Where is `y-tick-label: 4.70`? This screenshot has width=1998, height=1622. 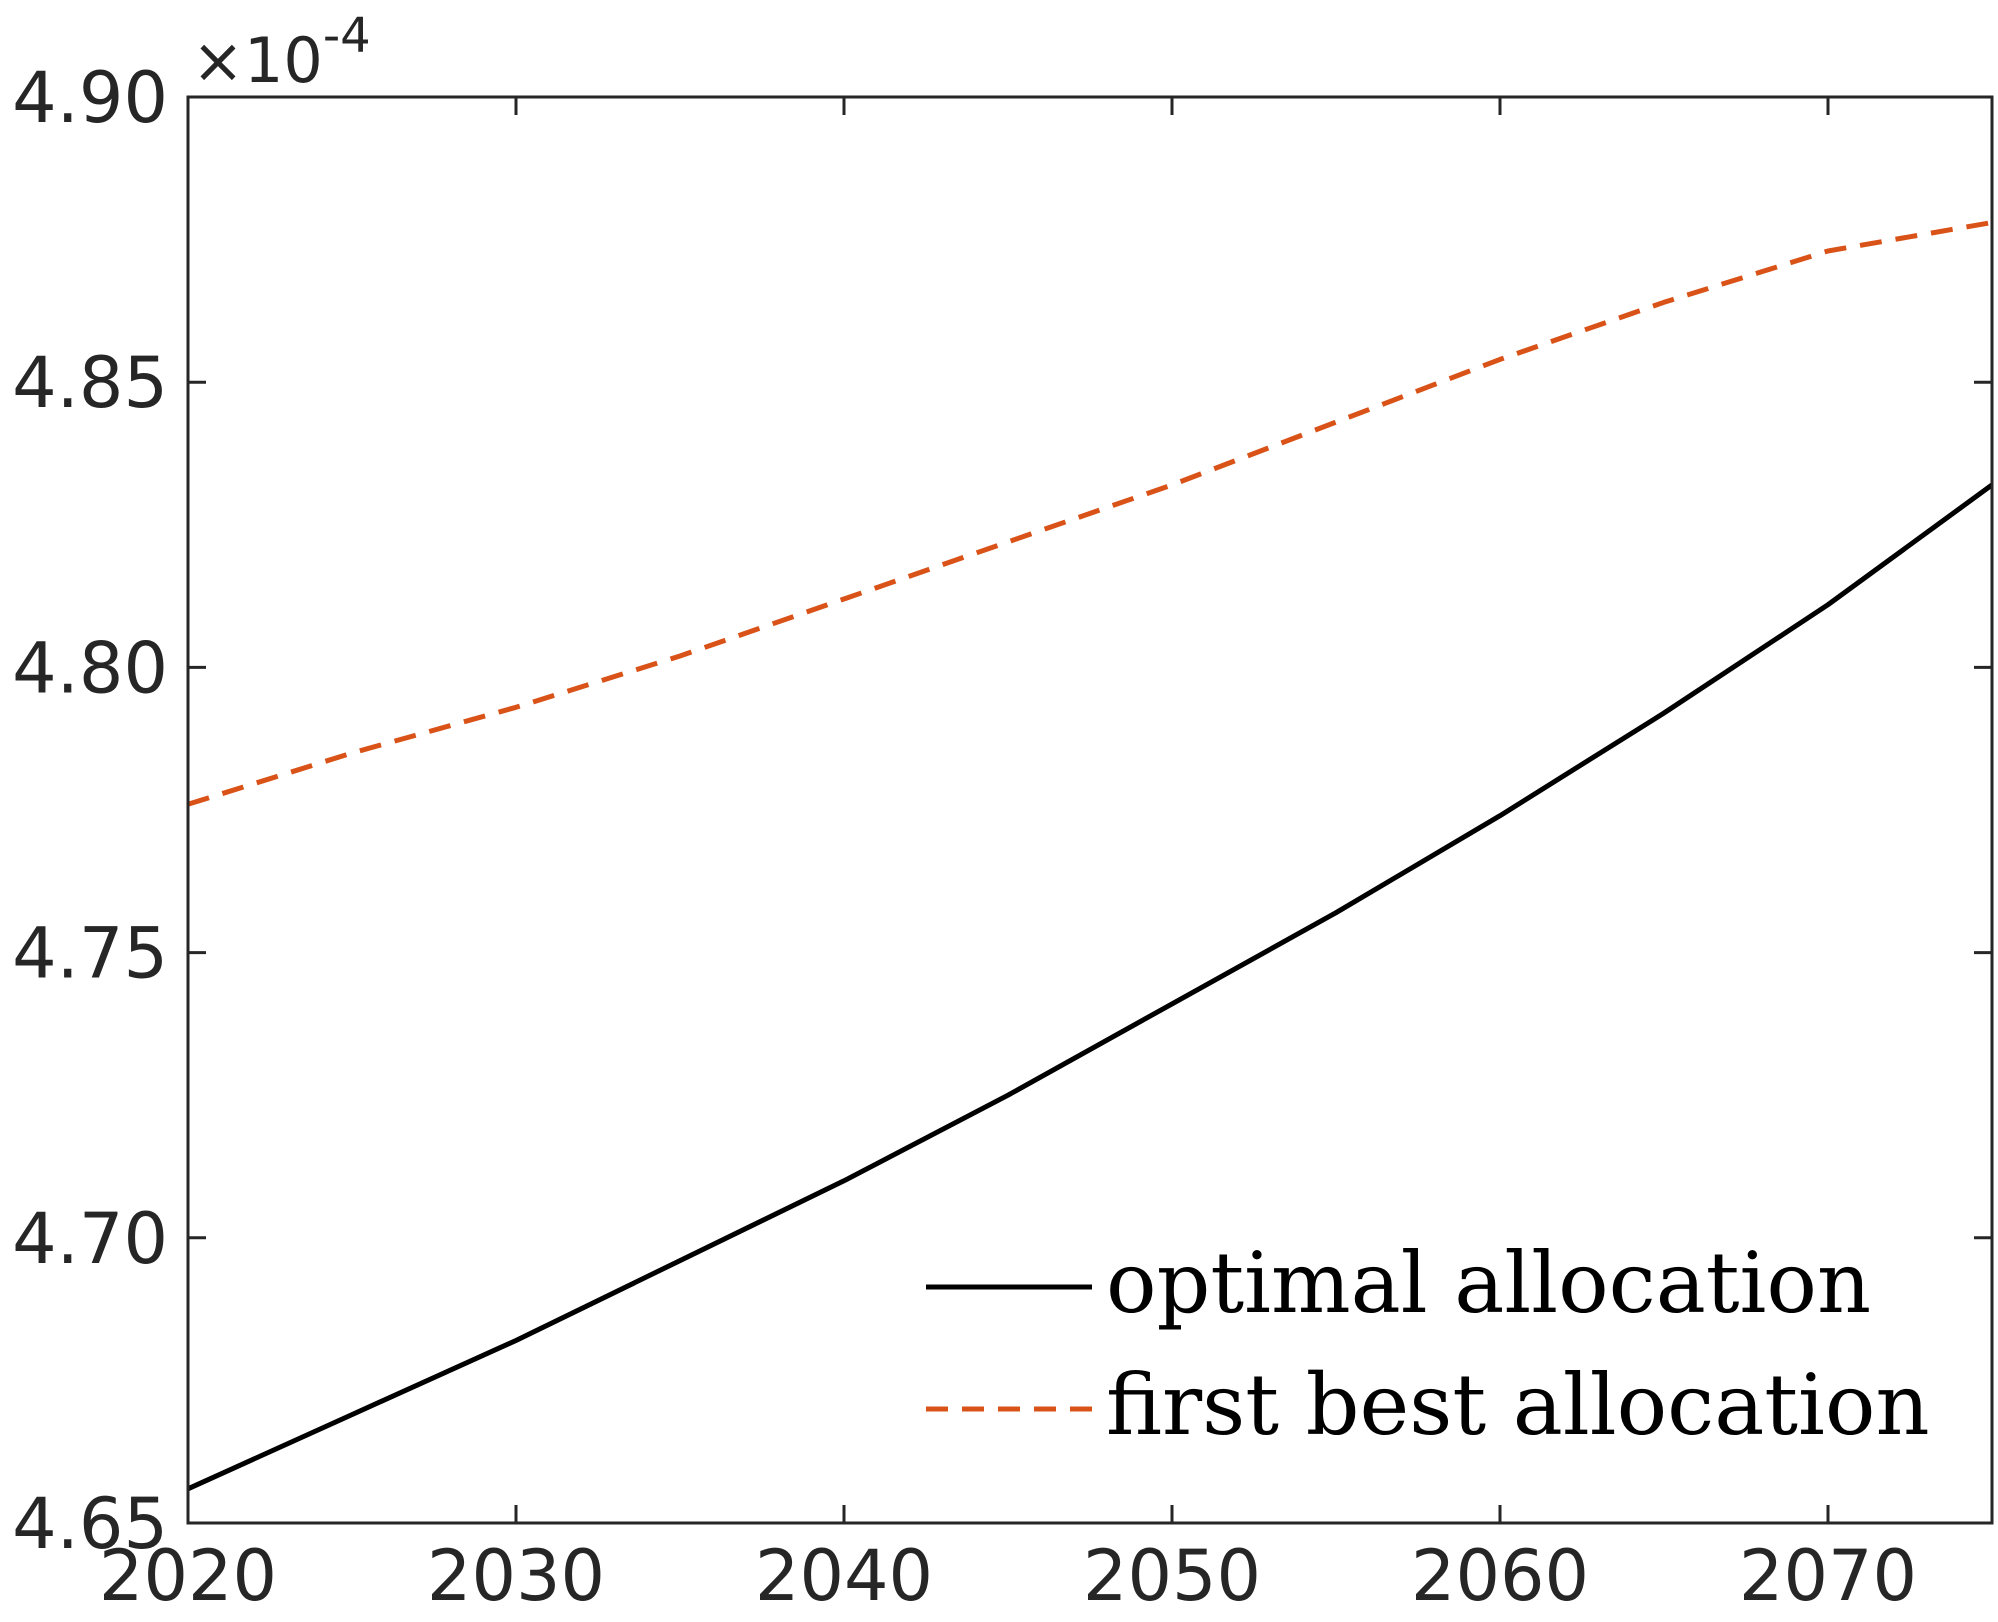
y-tick-label: 4.70 is located at coordinates (90, 1239).